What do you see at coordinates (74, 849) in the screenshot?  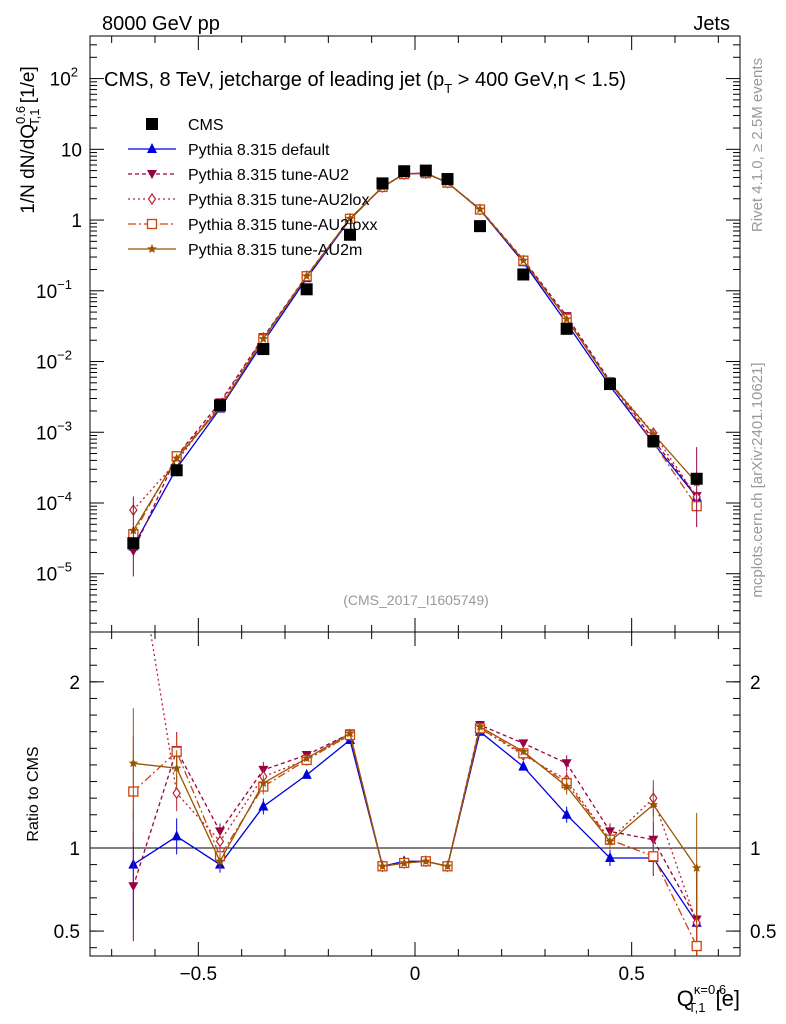 I see `ratio-ytick-label: 1` at bounding box center [74, 849].